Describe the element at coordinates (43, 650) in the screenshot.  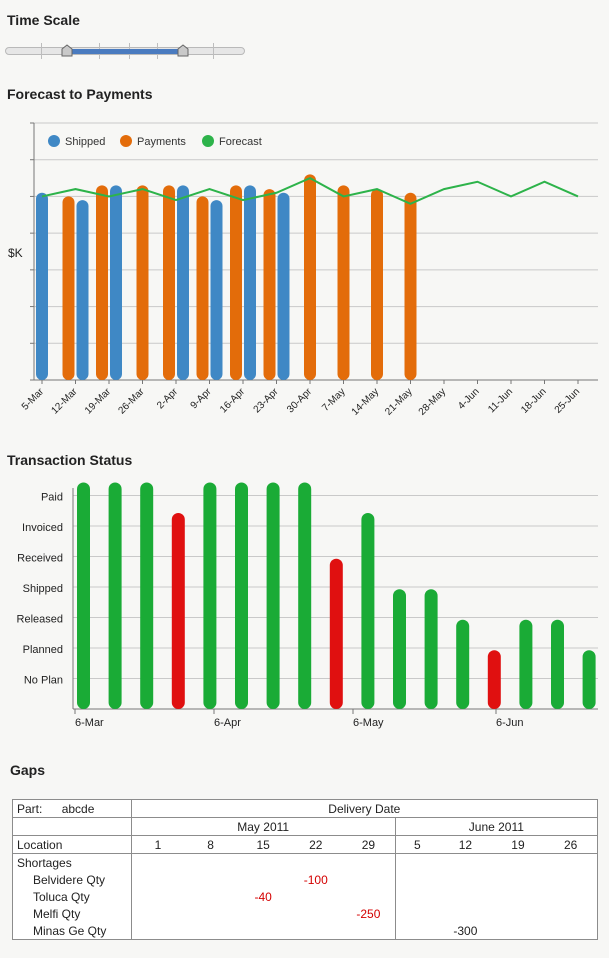
I see `status-level-label: Planned` at that location.